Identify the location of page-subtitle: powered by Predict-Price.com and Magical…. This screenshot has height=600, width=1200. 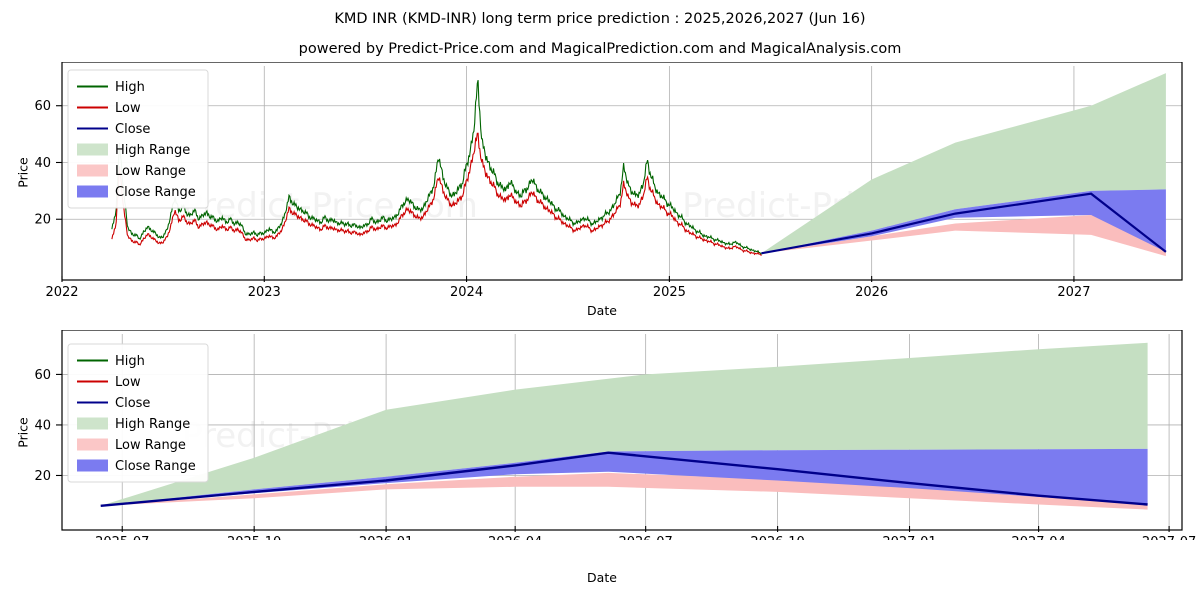
(600, 49).